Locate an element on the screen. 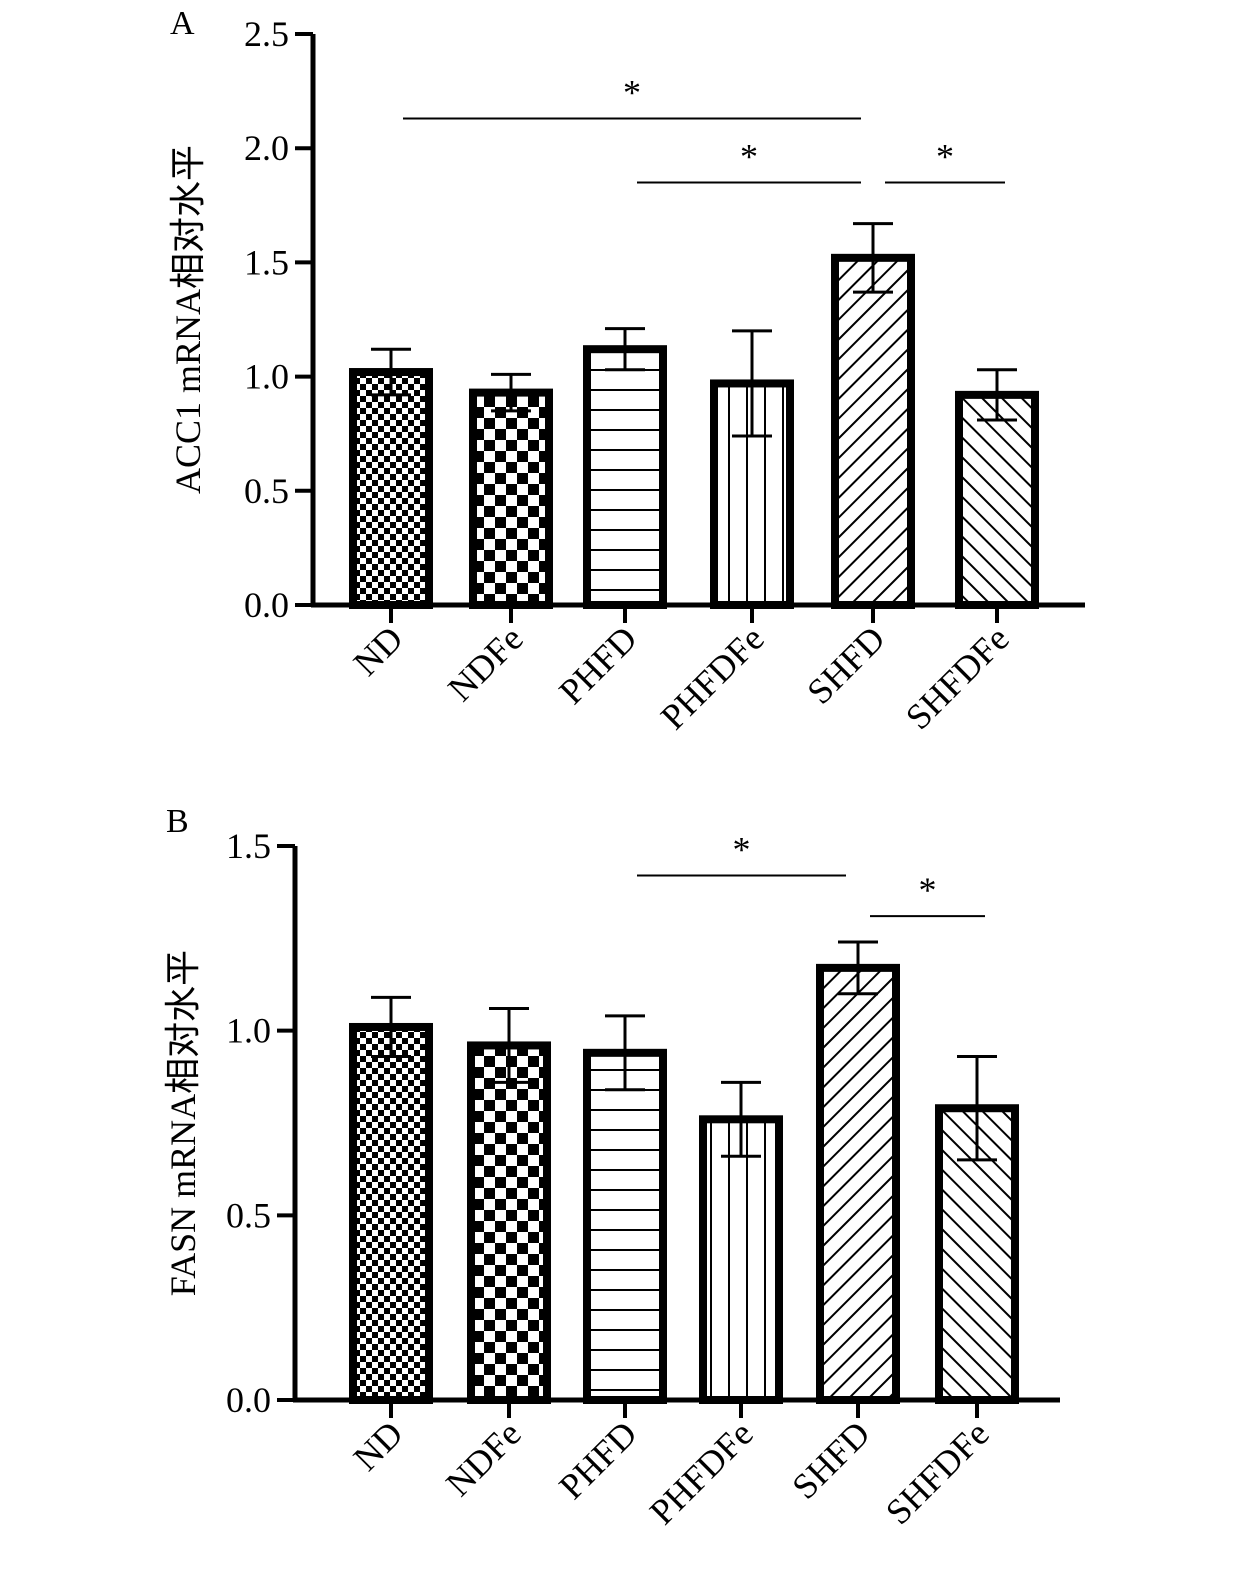  bar-phfdfe is located at coordinates (741, 1259).